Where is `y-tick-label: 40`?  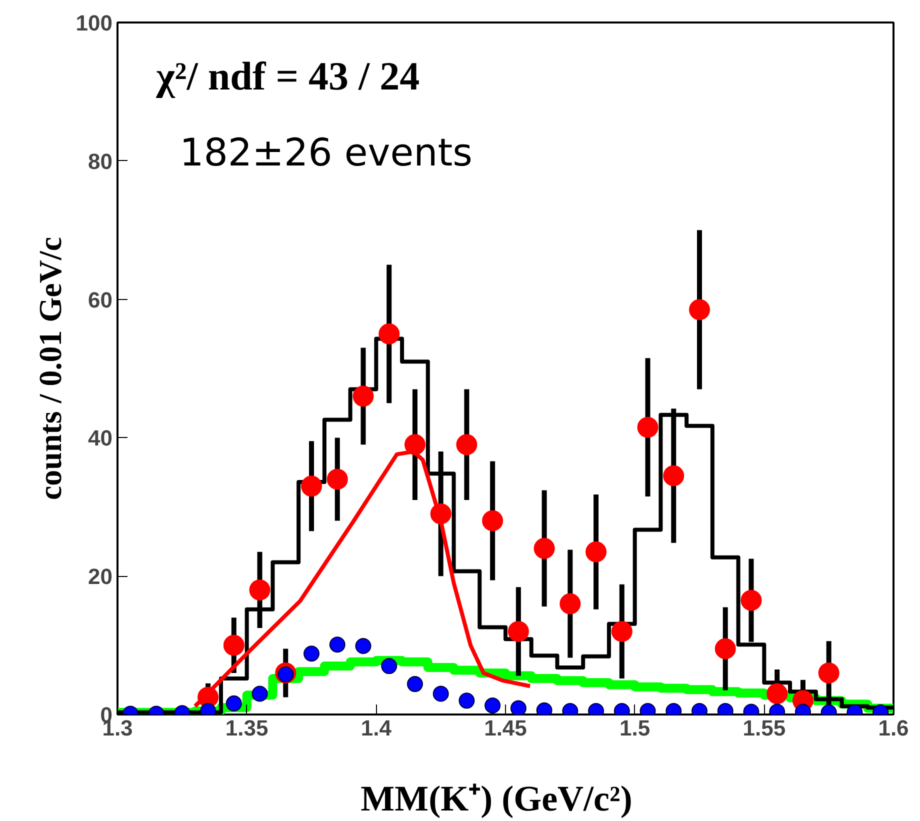 y-tick-label: 40 is located at coordinates (100, 438).